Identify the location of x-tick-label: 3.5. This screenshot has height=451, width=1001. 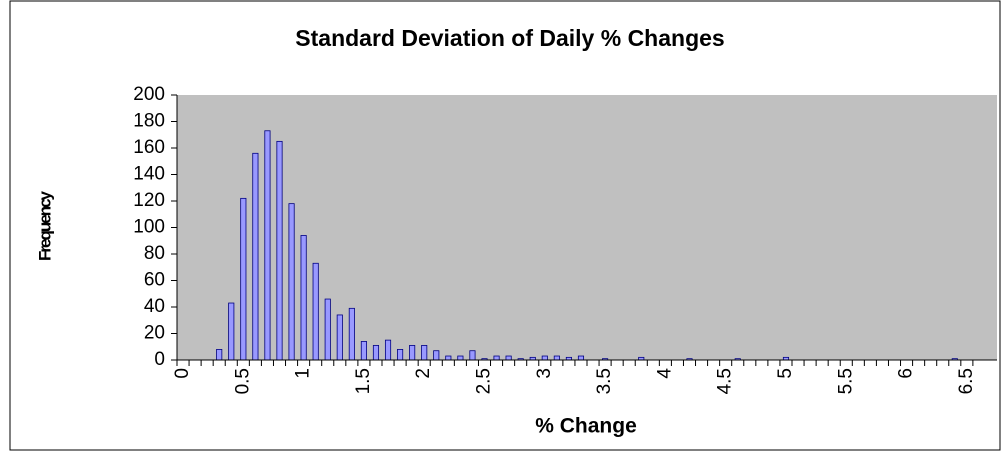
(604, 381).